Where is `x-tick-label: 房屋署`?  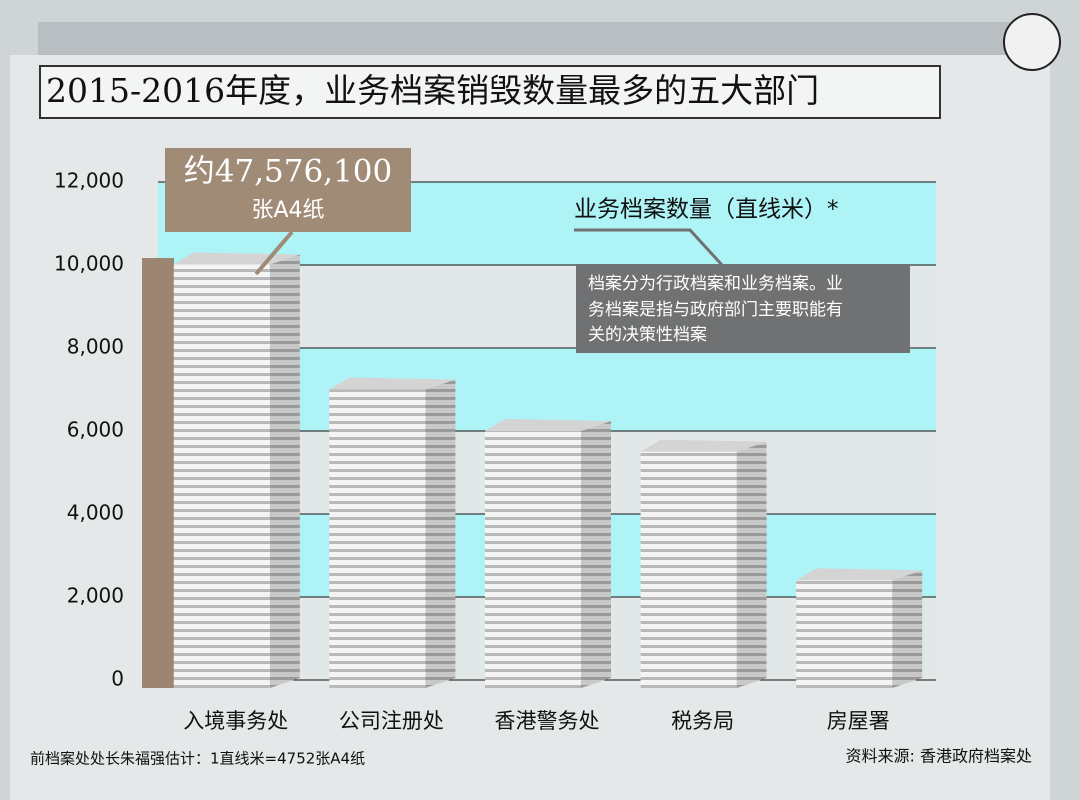
x-tick-label: 房屋署 is located at coordinates (858, 721).